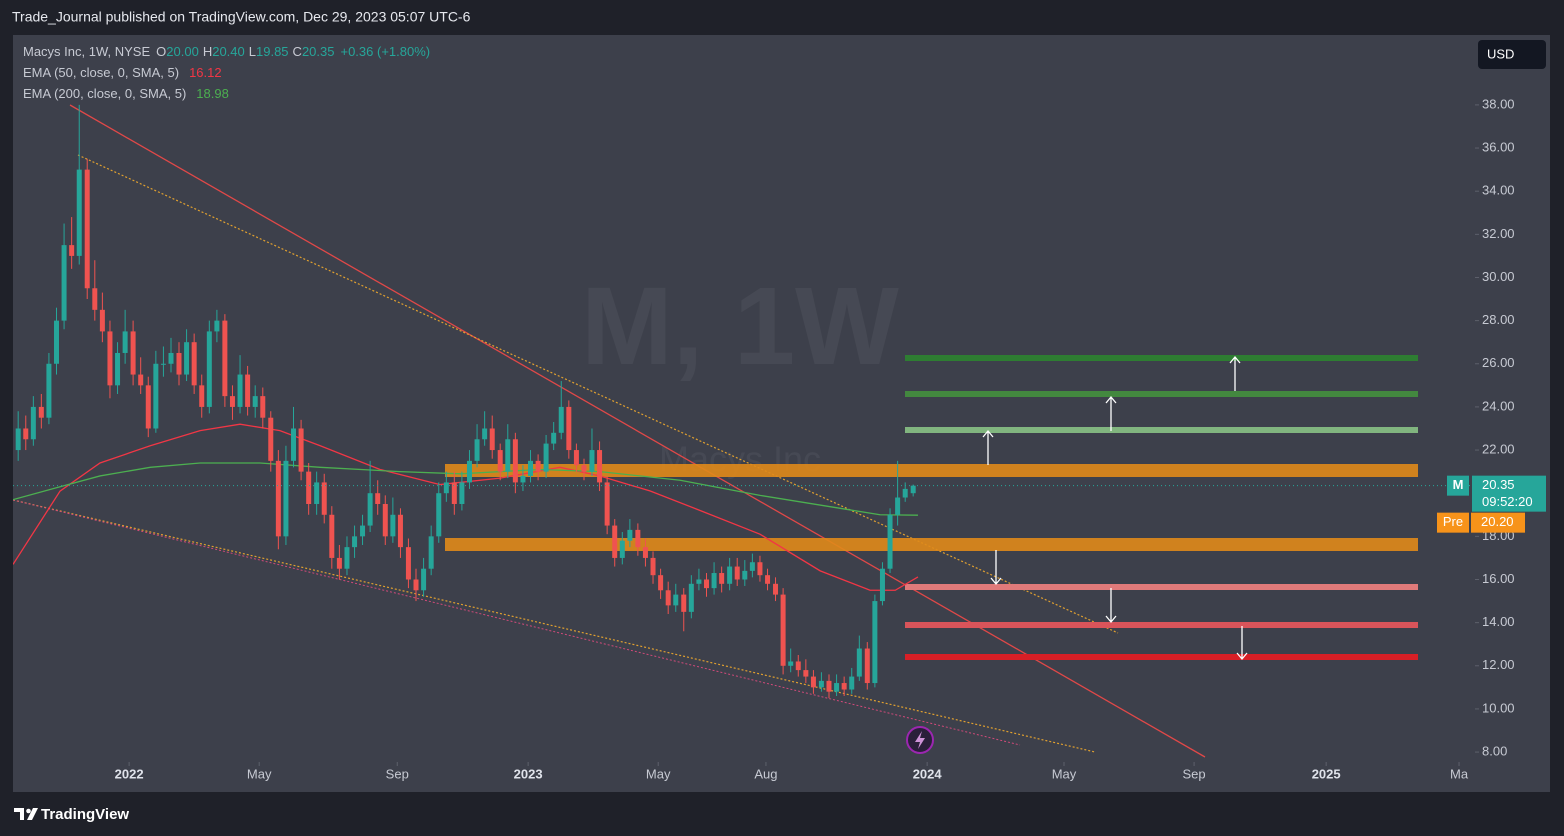 This screenshot has width=1564, height=836. I want to click on legend-value: 20.40, so click(228, 51).